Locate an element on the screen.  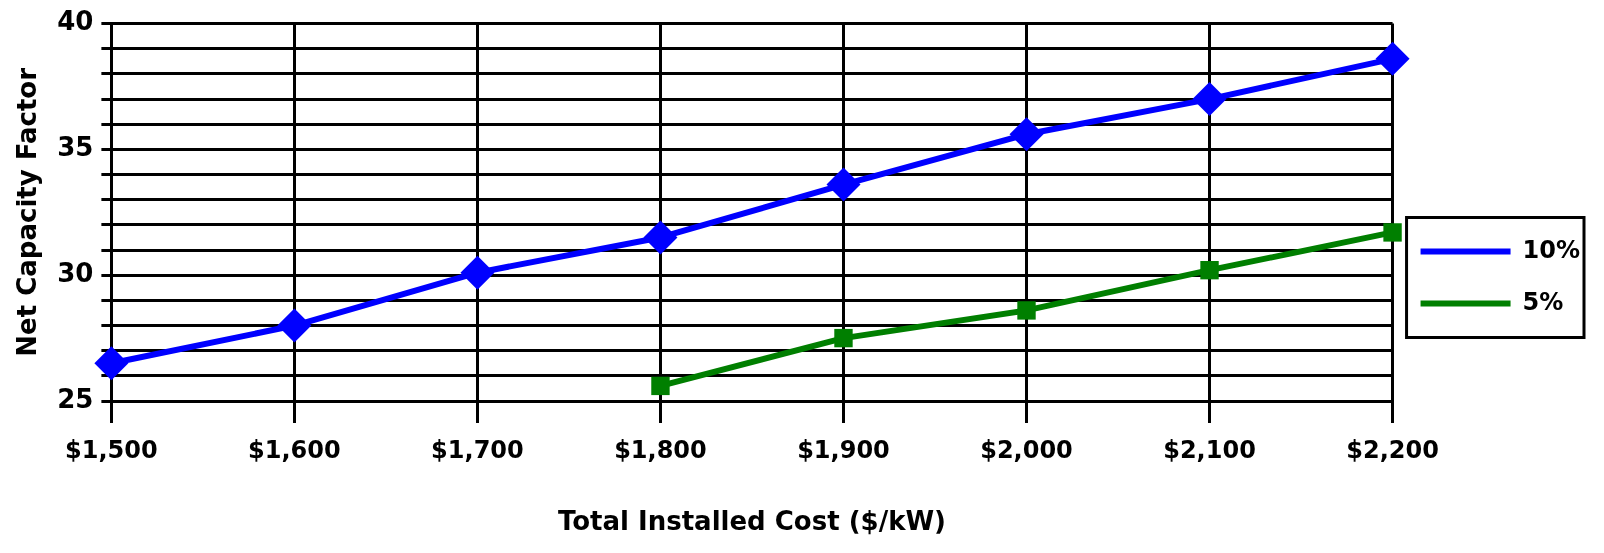
legend-label: 10% is located at coordinates (1551, 249).